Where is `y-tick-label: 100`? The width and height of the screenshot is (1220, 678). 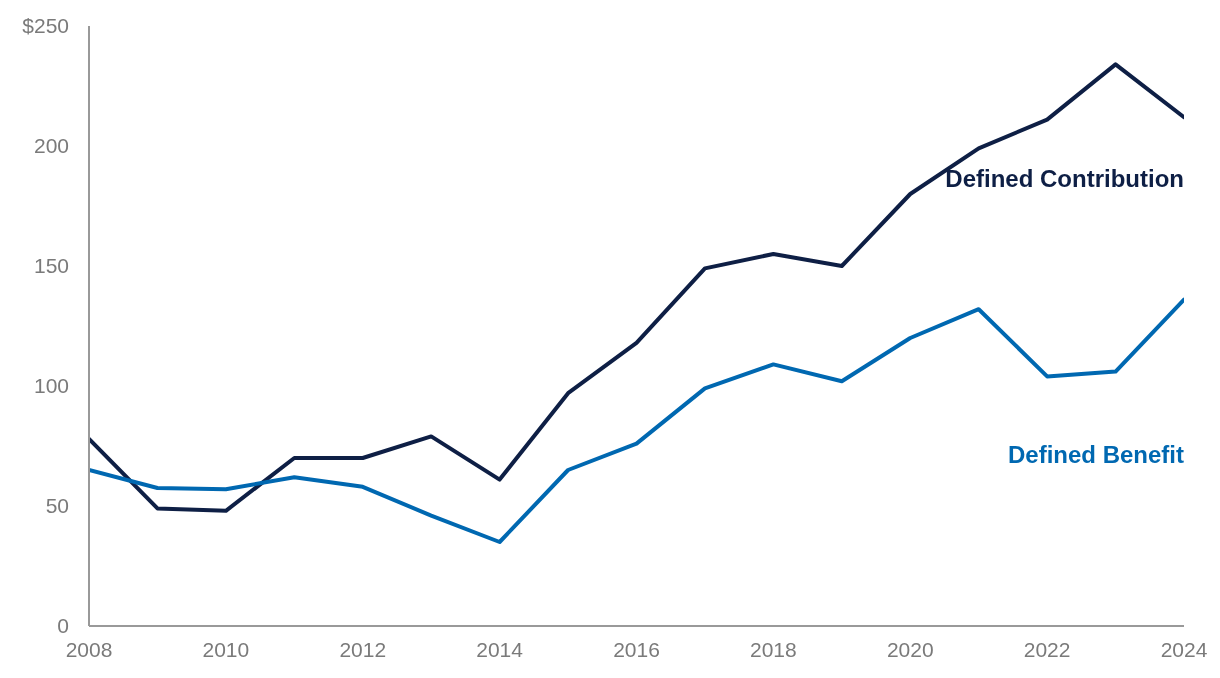 y-tick-label: 100 is located at coordinates (51, 386).